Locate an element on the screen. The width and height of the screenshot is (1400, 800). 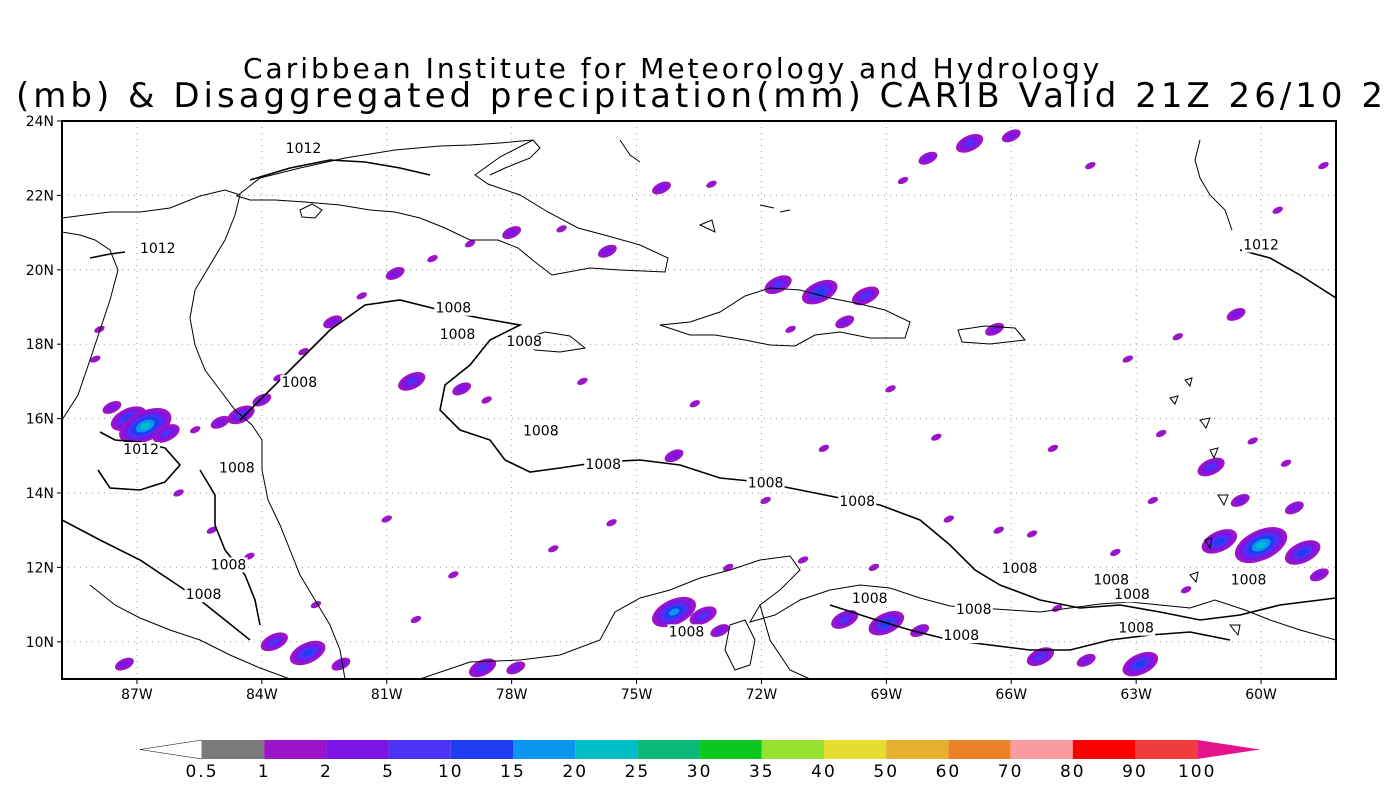
east-coastline is located at coordinates (1213, 185).